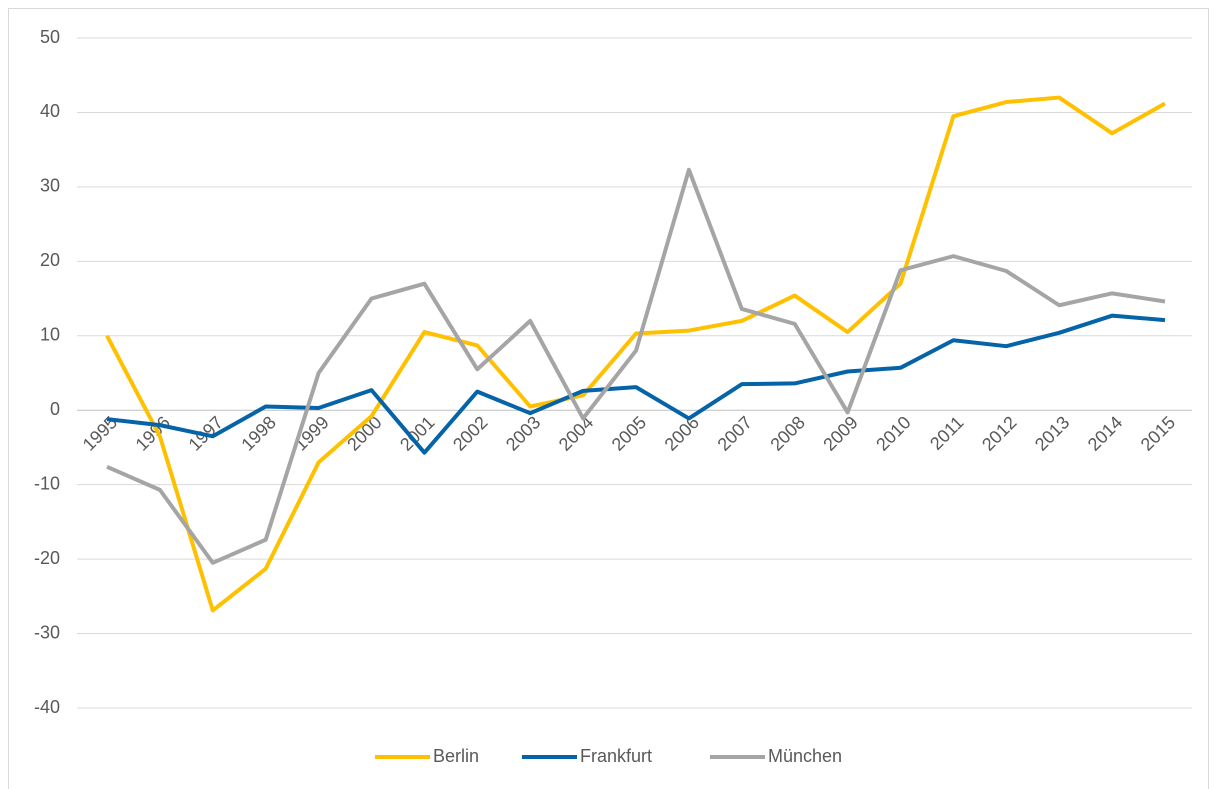 This screenshot has height=789, width=1215. What do you see at coordinates (47, 483) in the screenshot?
I see `y-tick-label: -10` at bounding box center [47, 483].